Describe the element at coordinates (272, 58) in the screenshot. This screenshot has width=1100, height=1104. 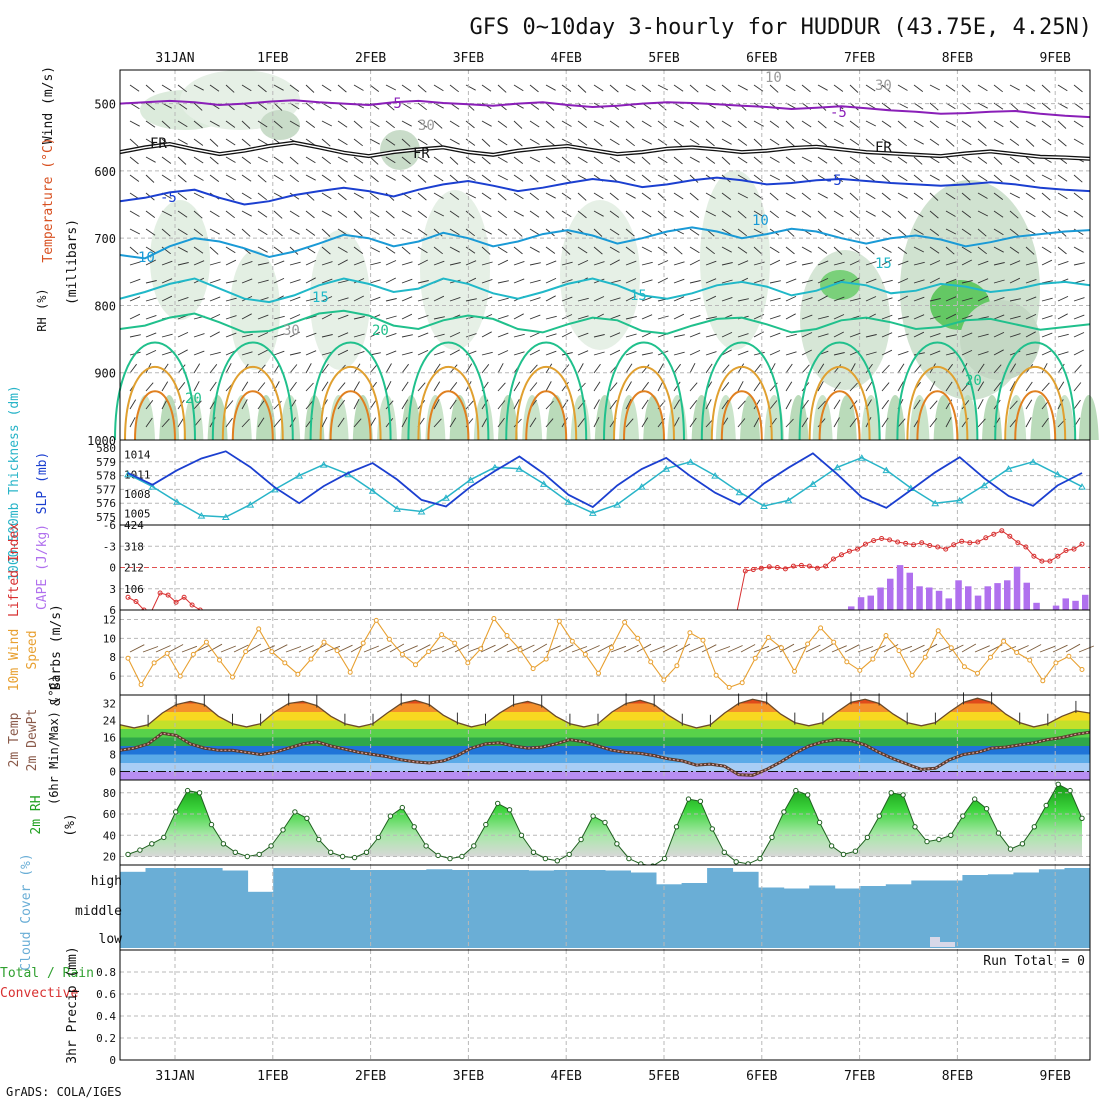
I see `x-tick-label-top: 1FEB` at that location.